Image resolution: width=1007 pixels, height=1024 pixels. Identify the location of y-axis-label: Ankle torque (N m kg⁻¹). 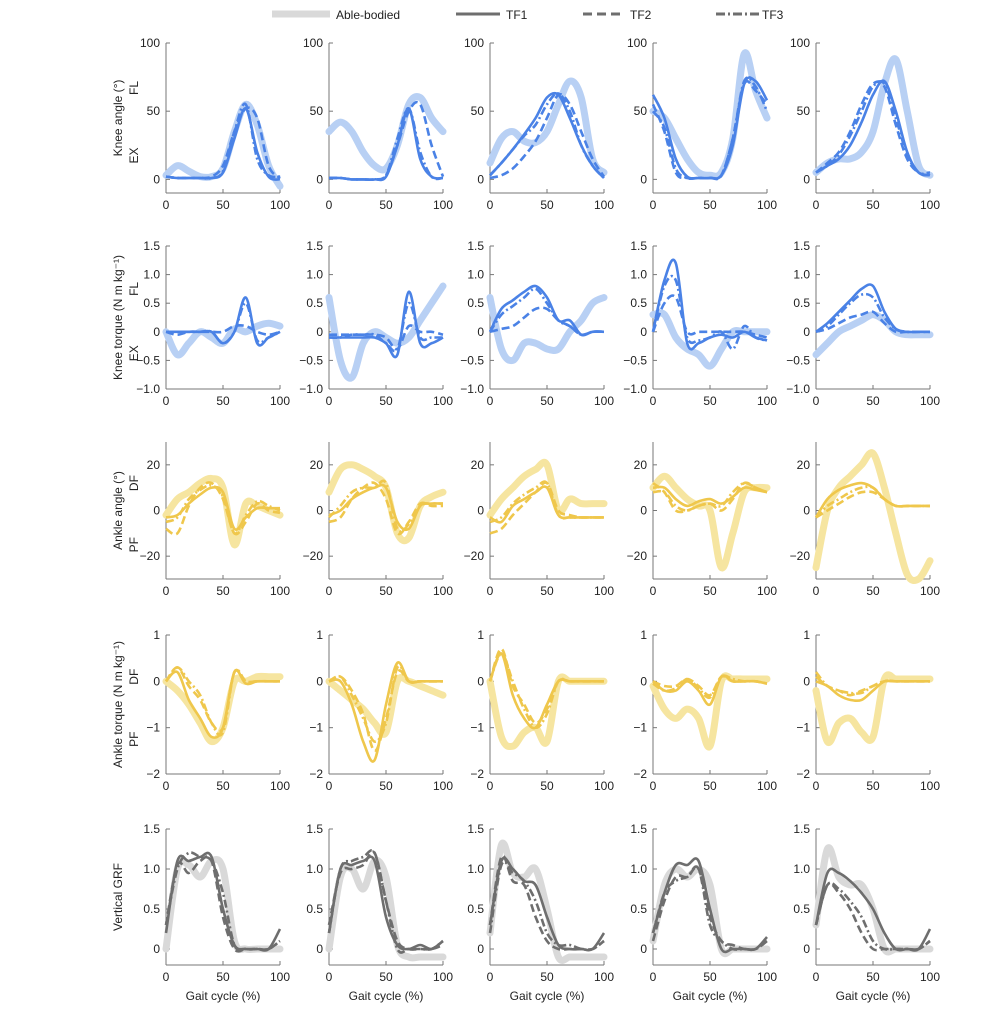
(118, 704).